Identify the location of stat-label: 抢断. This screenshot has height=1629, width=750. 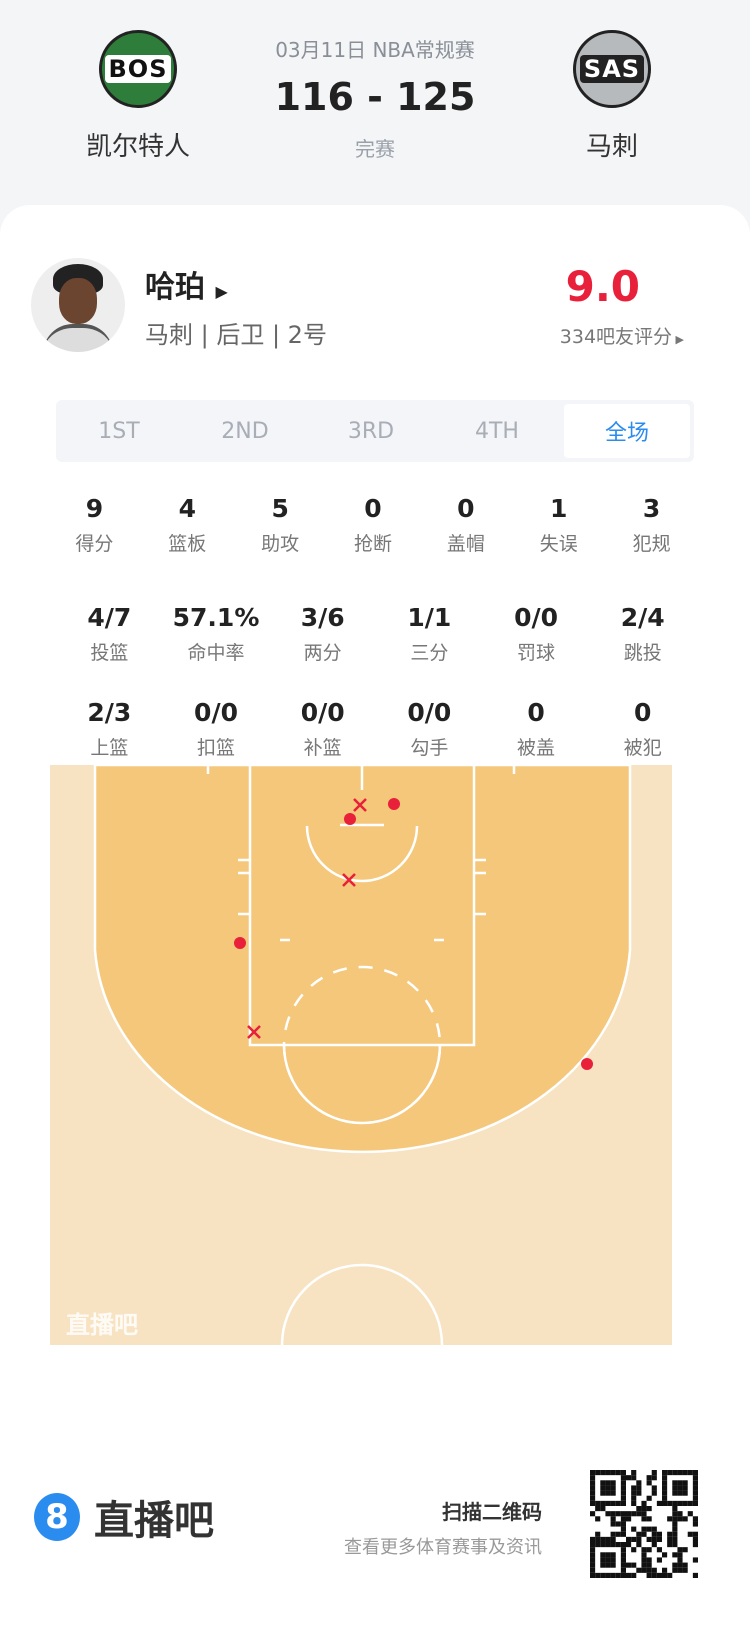
(373, 544).